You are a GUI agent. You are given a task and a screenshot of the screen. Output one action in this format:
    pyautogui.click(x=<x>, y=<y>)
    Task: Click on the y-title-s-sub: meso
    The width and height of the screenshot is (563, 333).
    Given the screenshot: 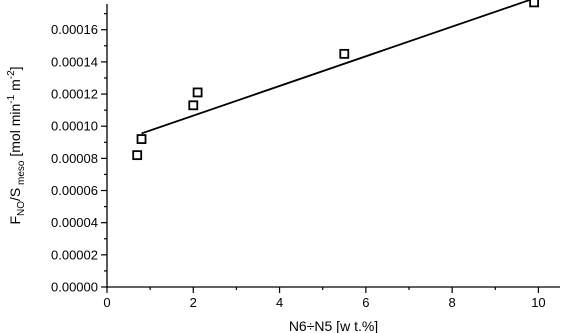 What is the action you would take?
    pyautogui.click(x=21, y=174)
    